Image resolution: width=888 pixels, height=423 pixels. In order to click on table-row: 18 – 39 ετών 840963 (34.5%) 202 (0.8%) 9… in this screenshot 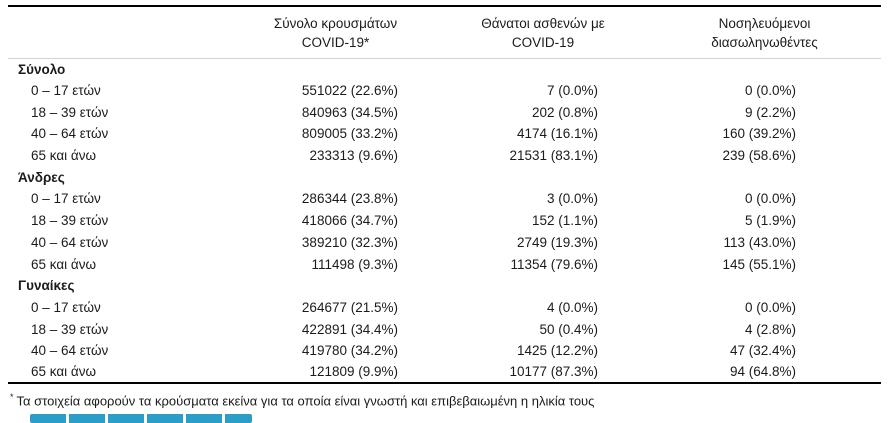, I will do `click(444, 112)`.